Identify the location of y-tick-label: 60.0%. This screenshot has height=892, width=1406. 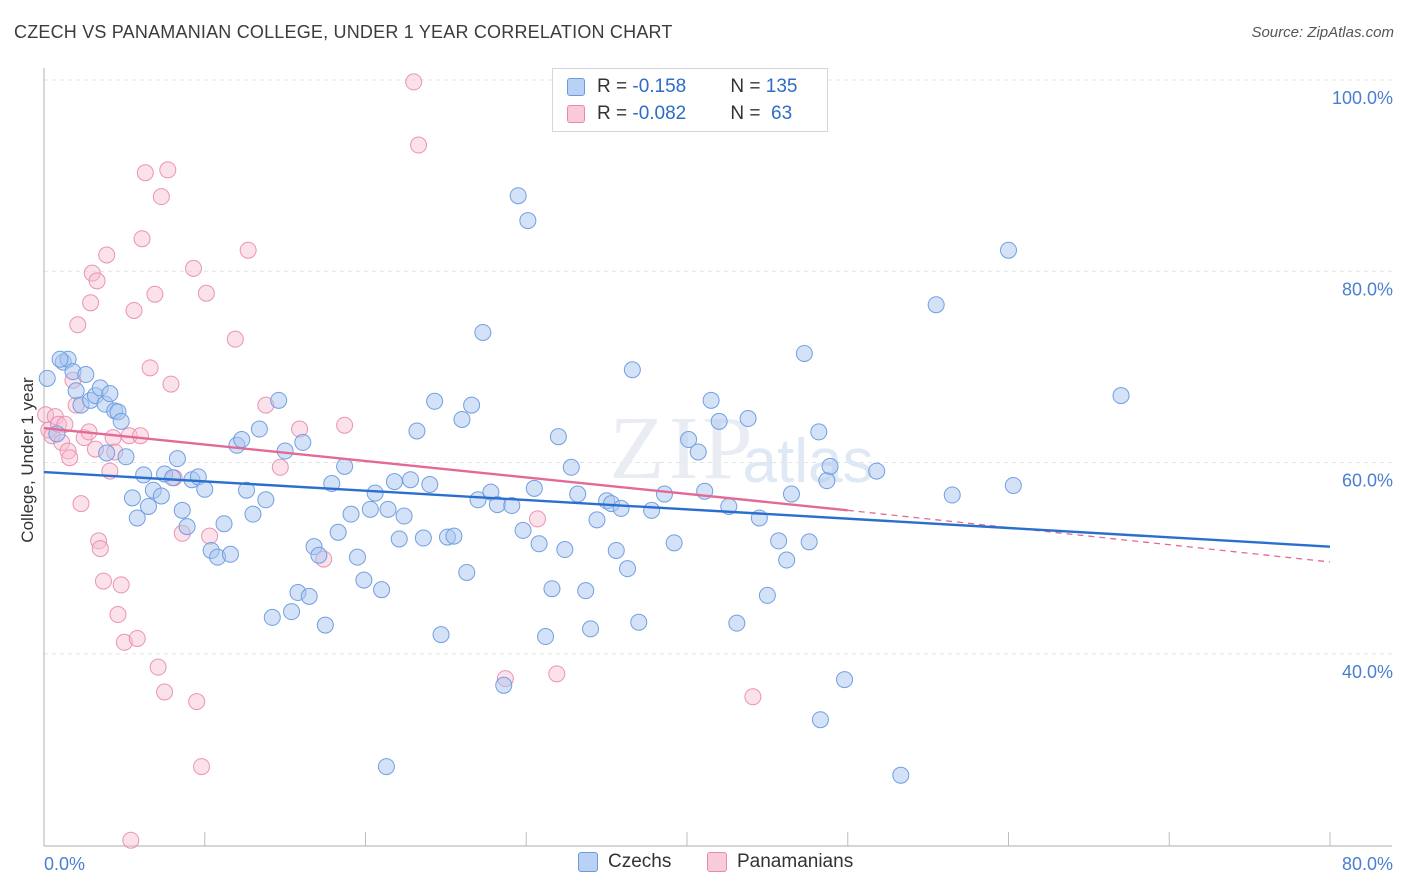
(1367, 481).